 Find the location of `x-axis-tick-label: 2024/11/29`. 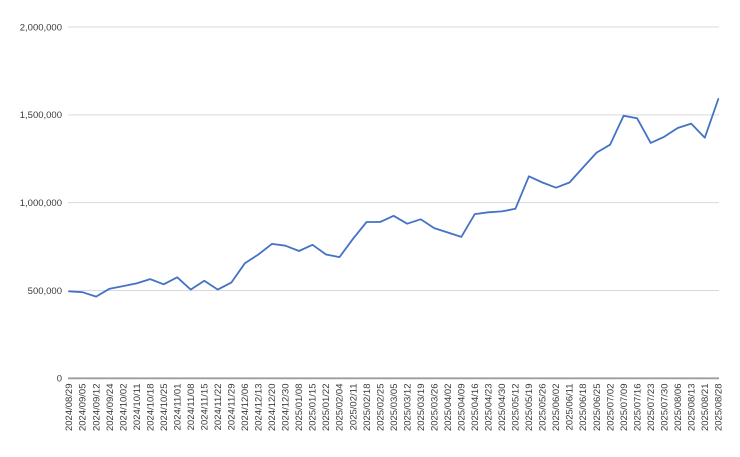

x-axis-tick-label: 2024/11/29 is located at coordinates (232, 407).